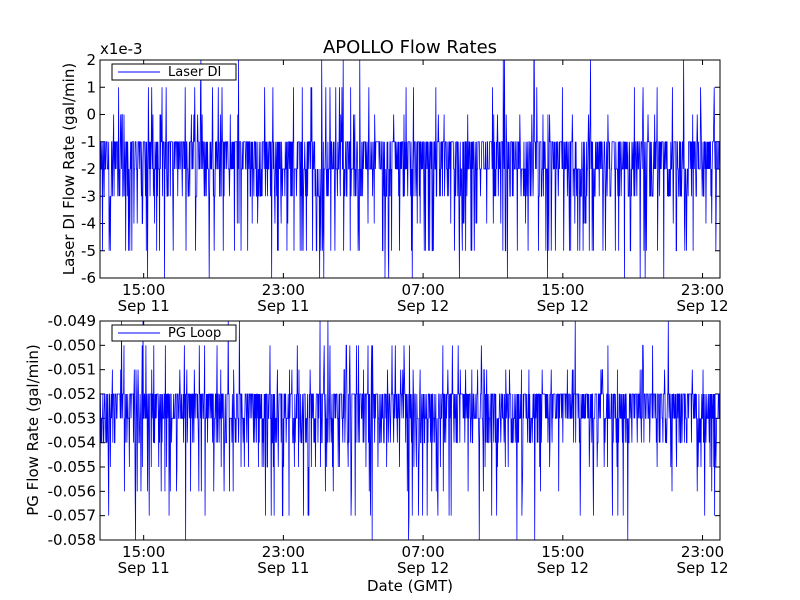  I want to click on y-tick-label: -0.055, so click(72, 467).